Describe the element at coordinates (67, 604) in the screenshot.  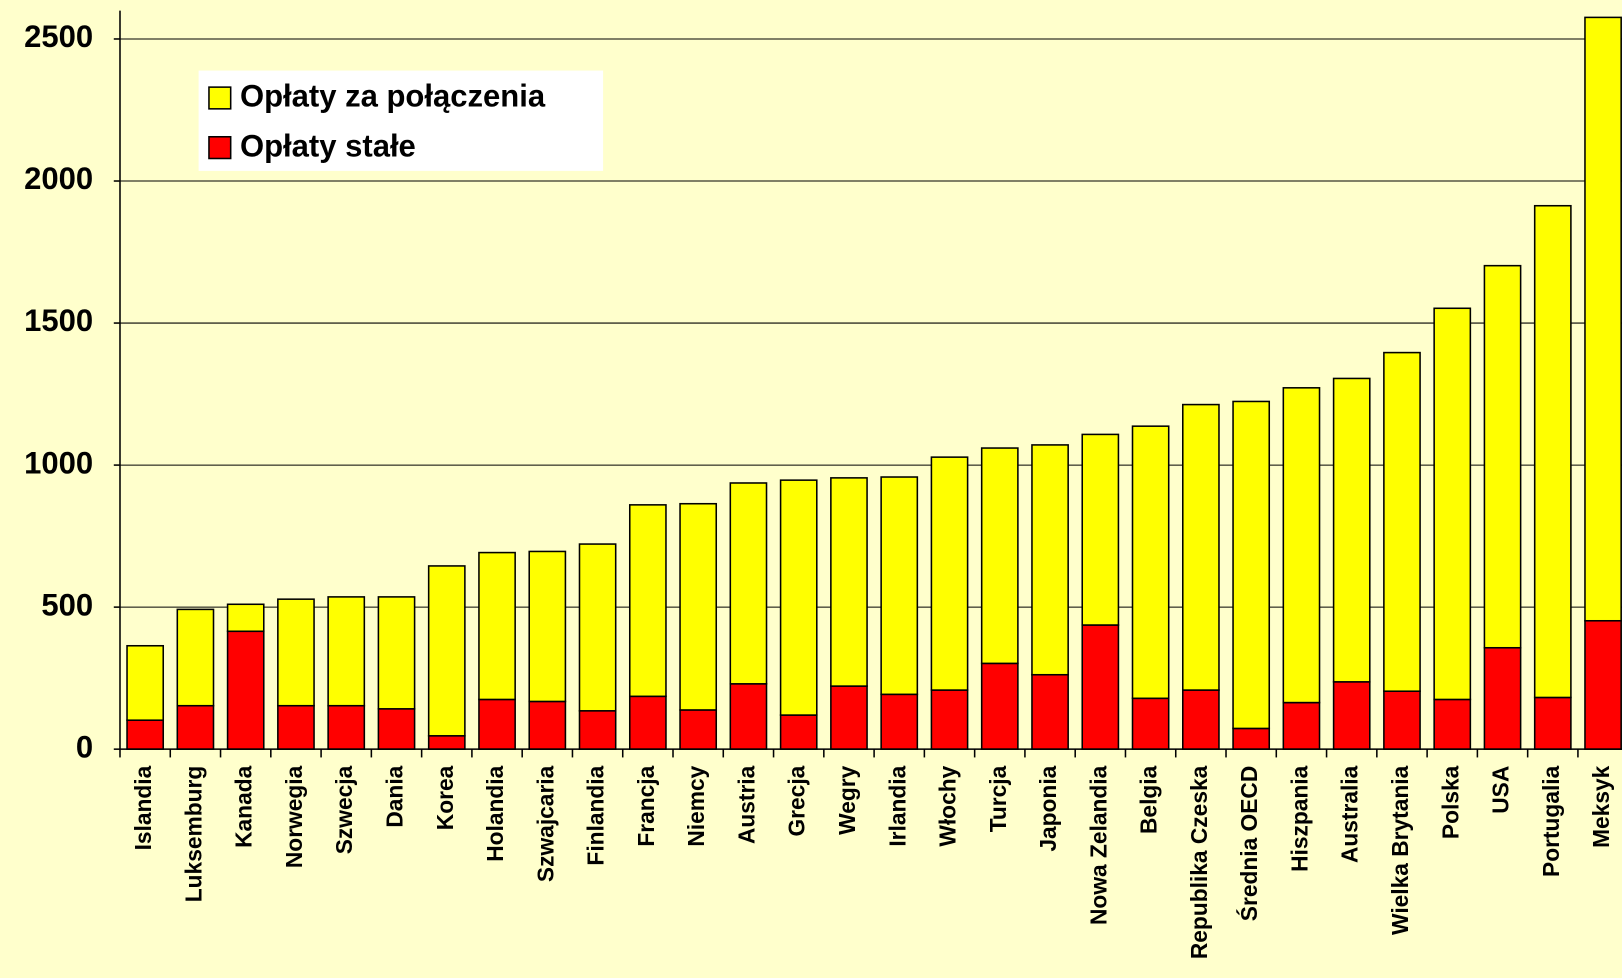
I see `y-tick-label: 500` at that location.